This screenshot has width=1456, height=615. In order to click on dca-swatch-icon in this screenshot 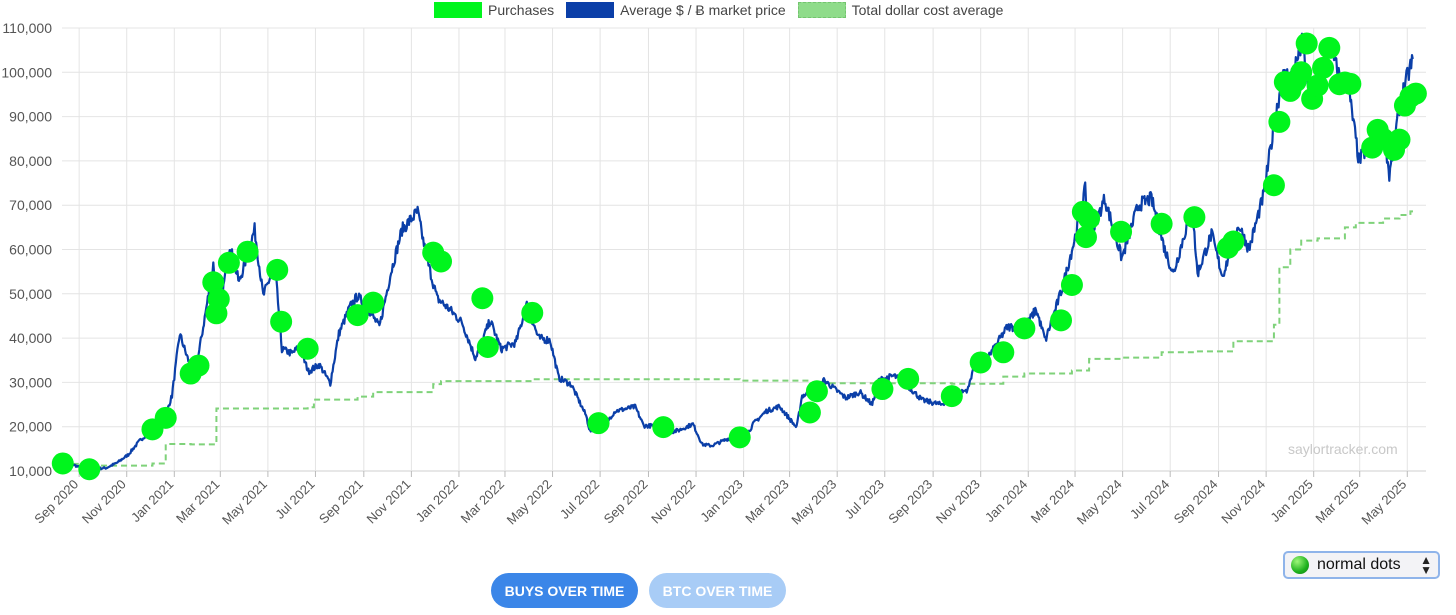, I will do `click(821, 10)`.